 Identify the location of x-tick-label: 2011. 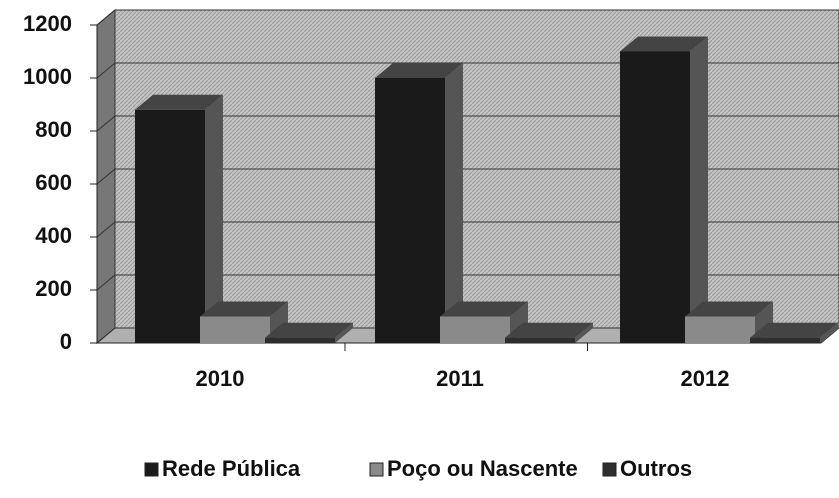
(460, 378).